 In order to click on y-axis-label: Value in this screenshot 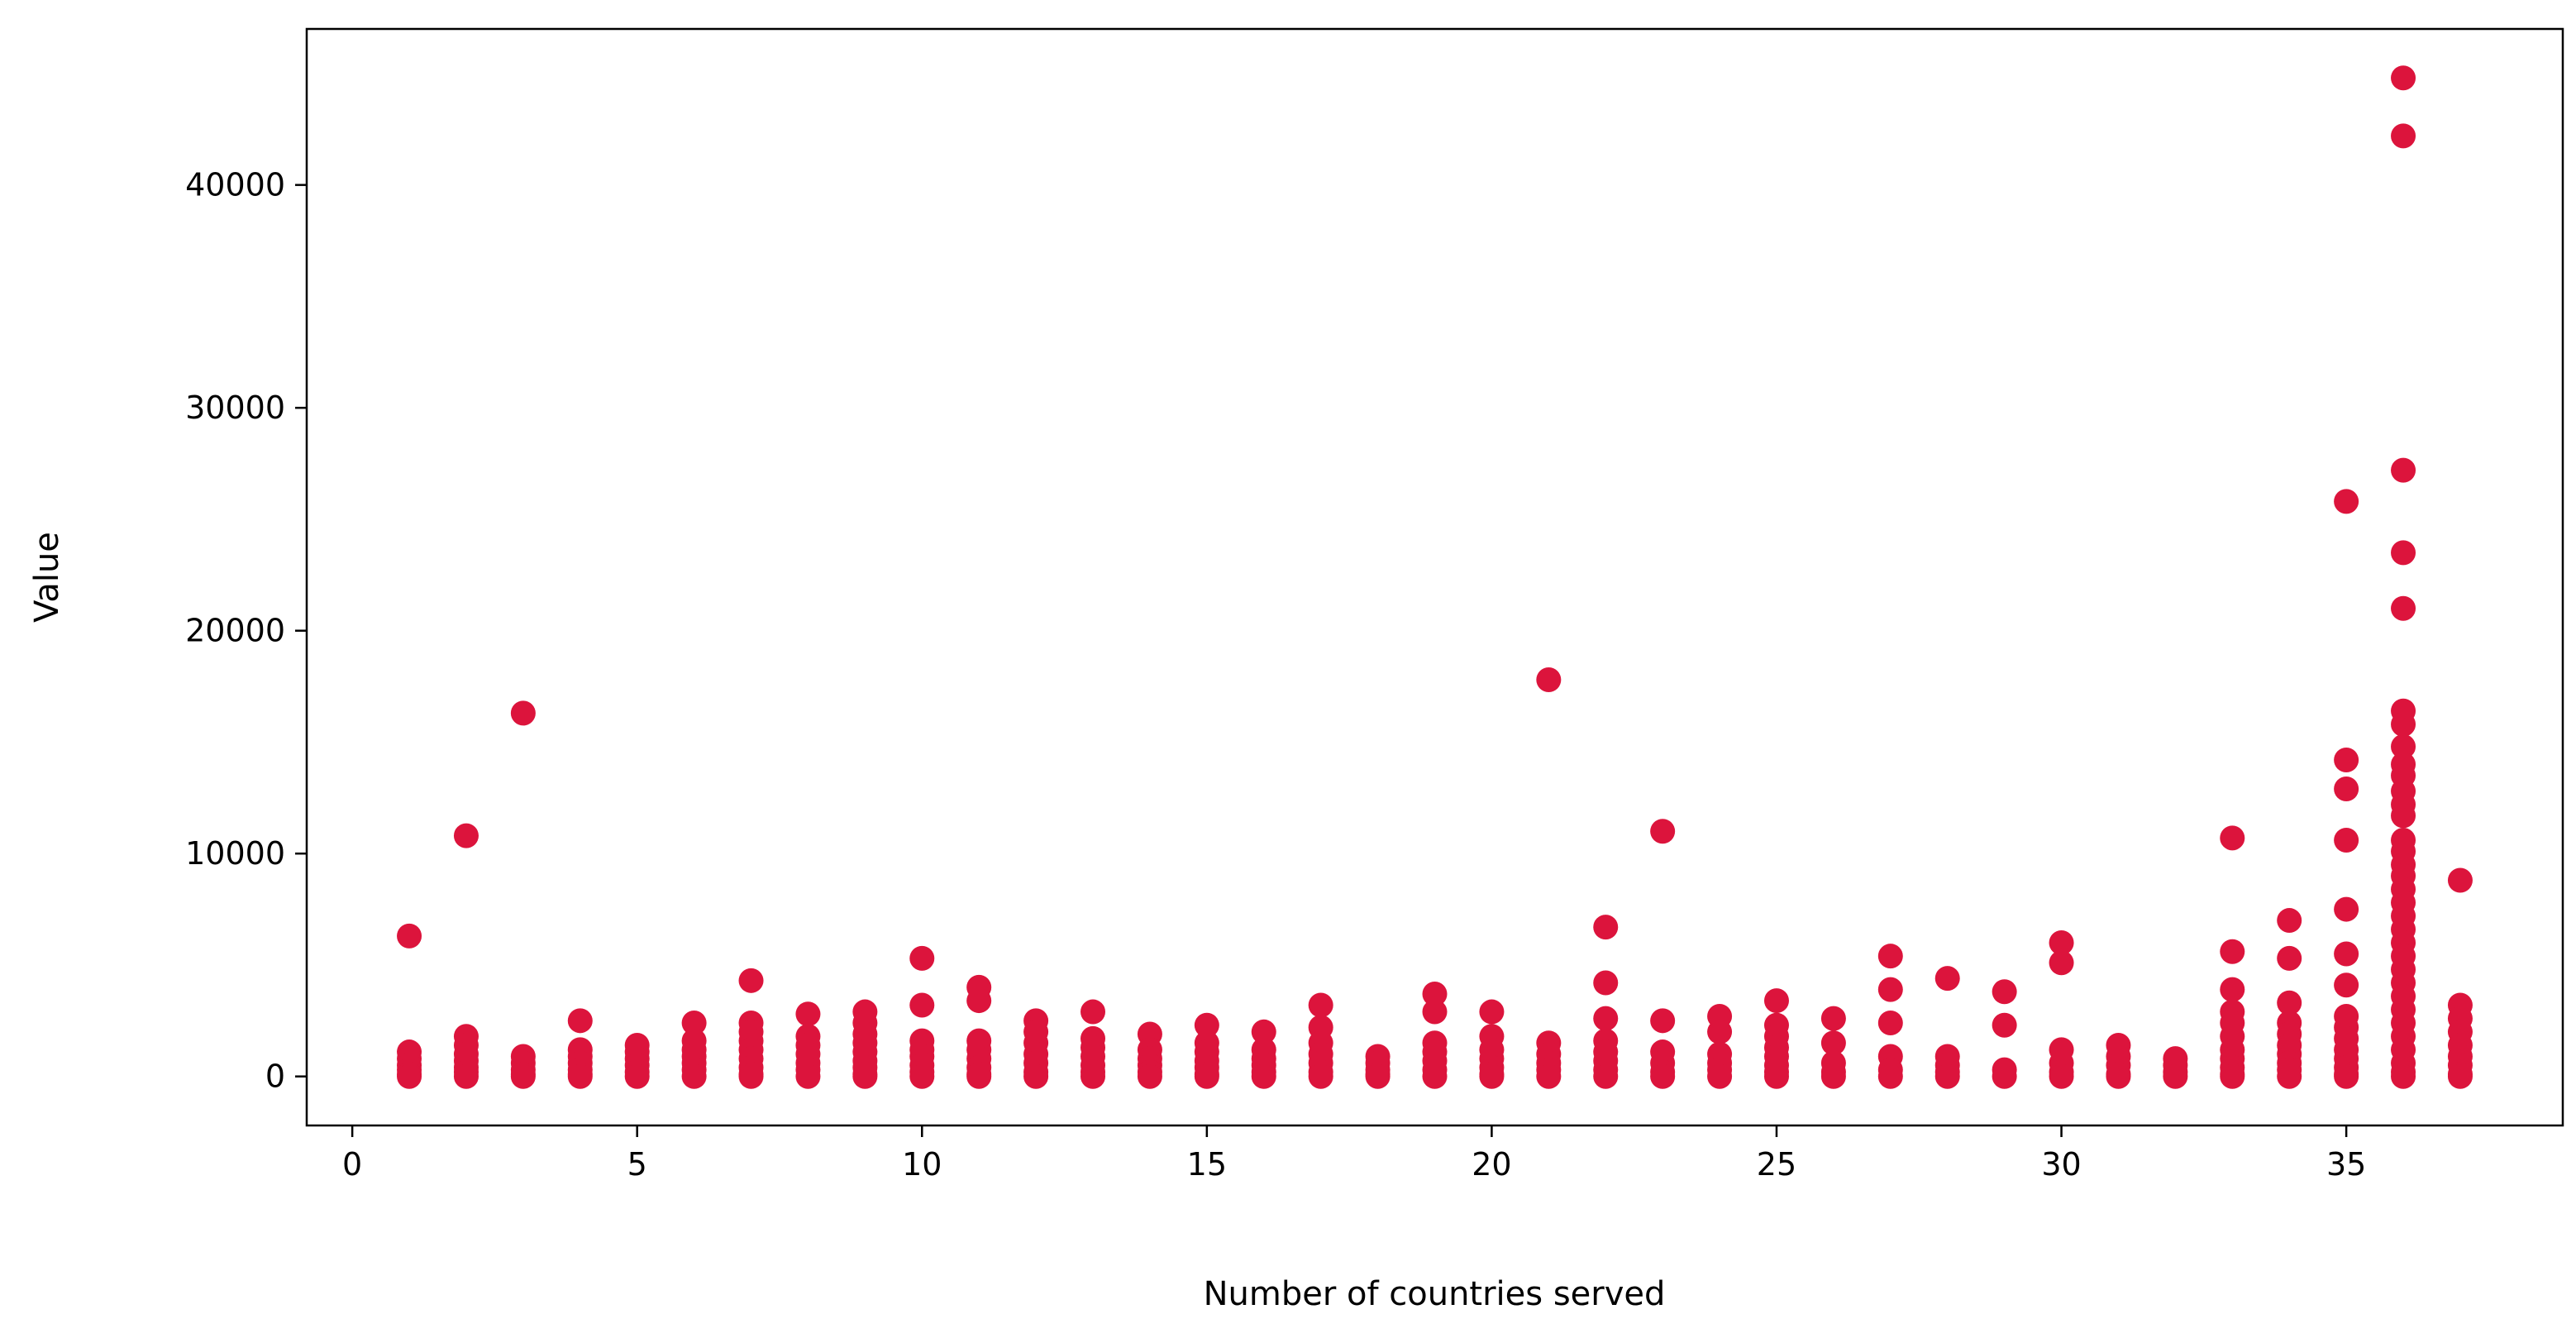, I will do `click(47, 578)`.